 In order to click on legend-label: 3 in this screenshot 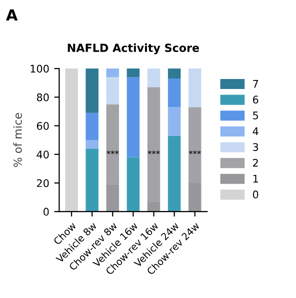, I will do `click(255, 147)`.